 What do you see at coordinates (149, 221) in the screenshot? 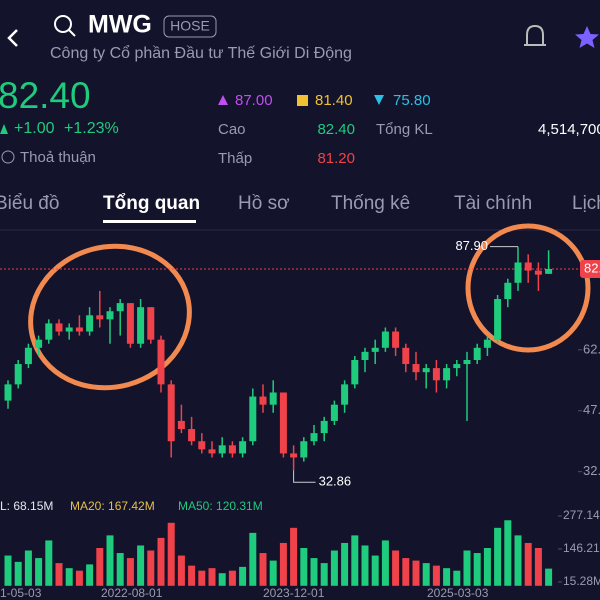
I see `tab-underline` at bounding box center [149, 221].